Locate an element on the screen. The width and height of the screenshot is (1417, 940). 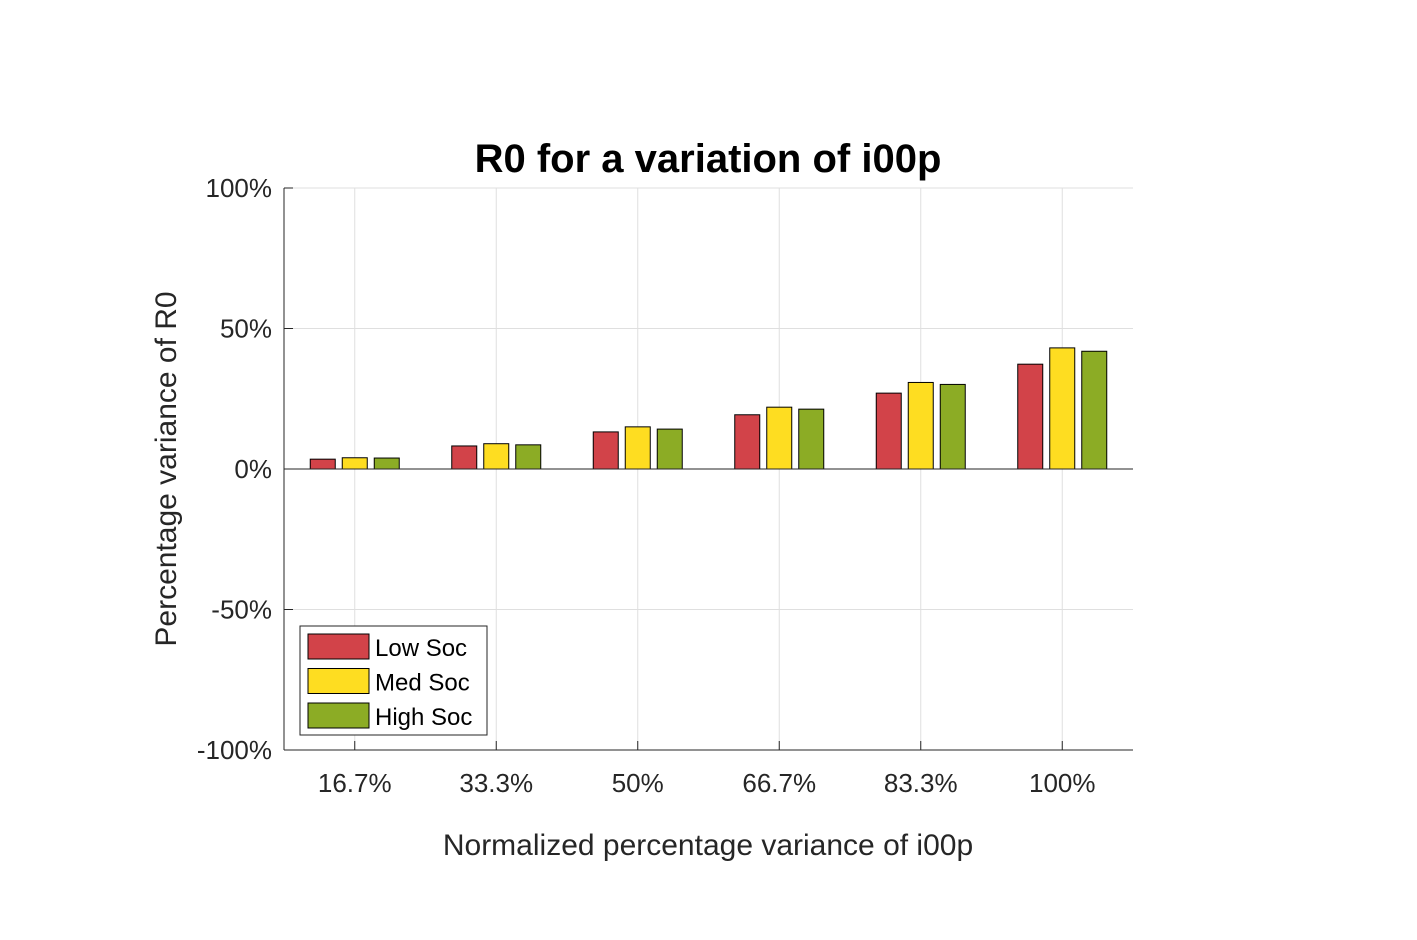
legend-label: Low Soc is located at coordinates (421, 648).